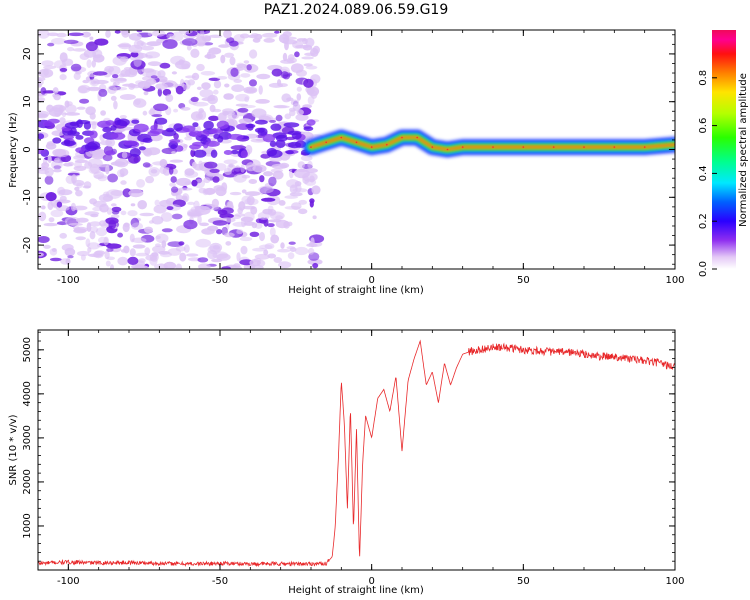  Describe the element at coordinates (492, 143) in the screenshot. I see `ridge-core` at that location.